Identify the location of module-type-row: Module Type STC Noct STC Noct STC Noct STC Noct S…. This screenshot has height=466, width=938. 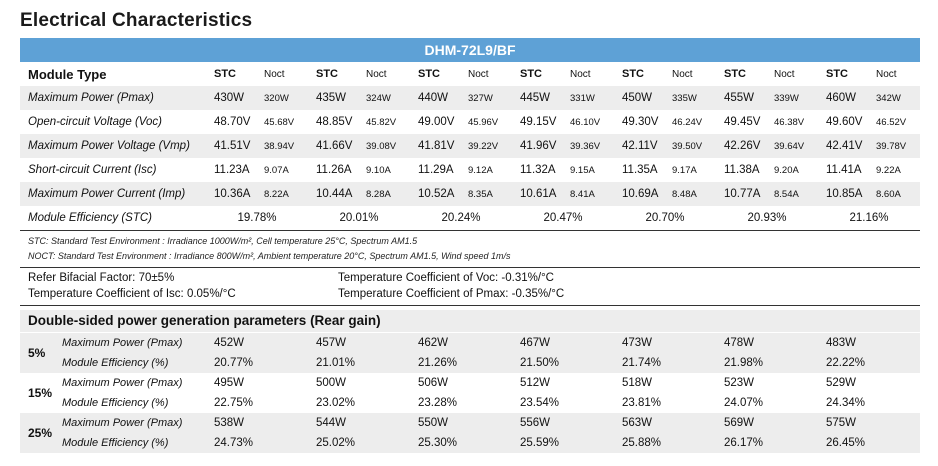
(470, 74).